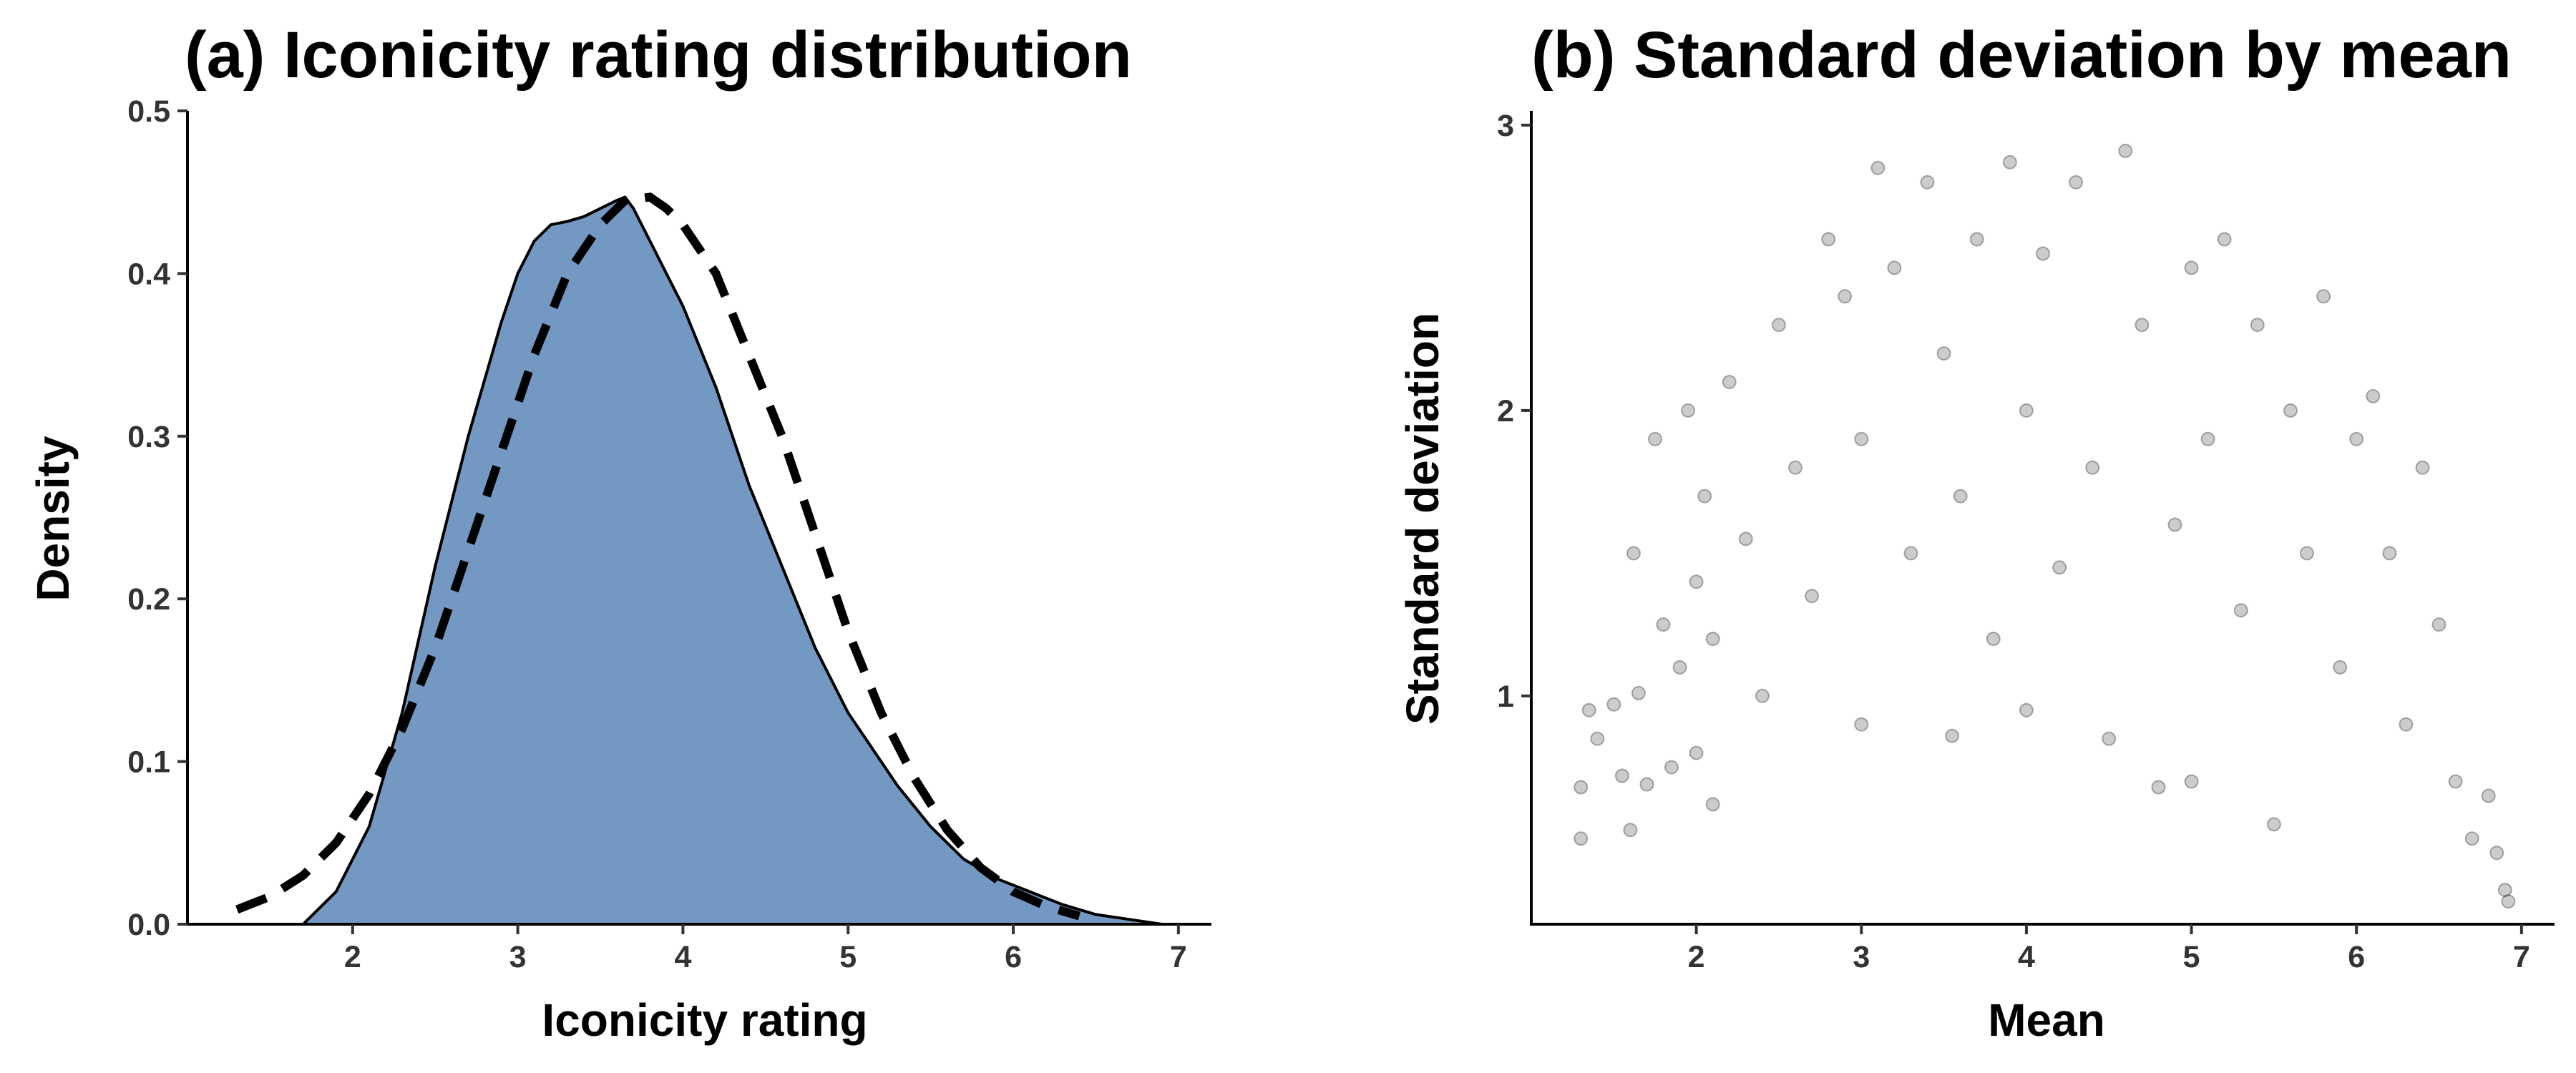 Image resolution: width=2576 pixels, height=1073 pixels. Describe the element at coordinates (148, 925) in the screenshot. I see `panel-a-y-tick-label: 0.0` at that location.